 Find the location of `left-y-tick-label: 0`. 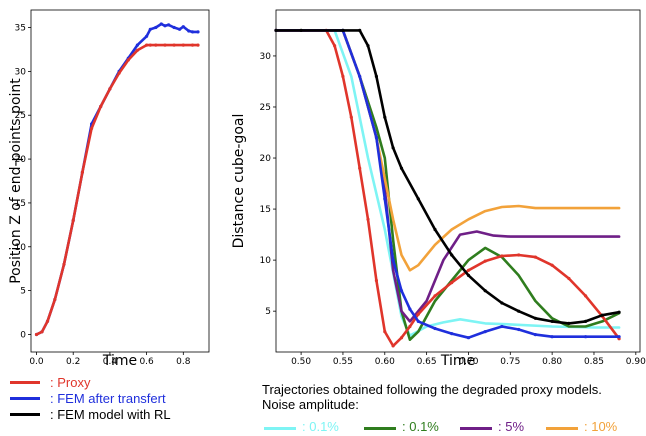

left-y-tick-label: 0 is located at coordinates (23, 335).